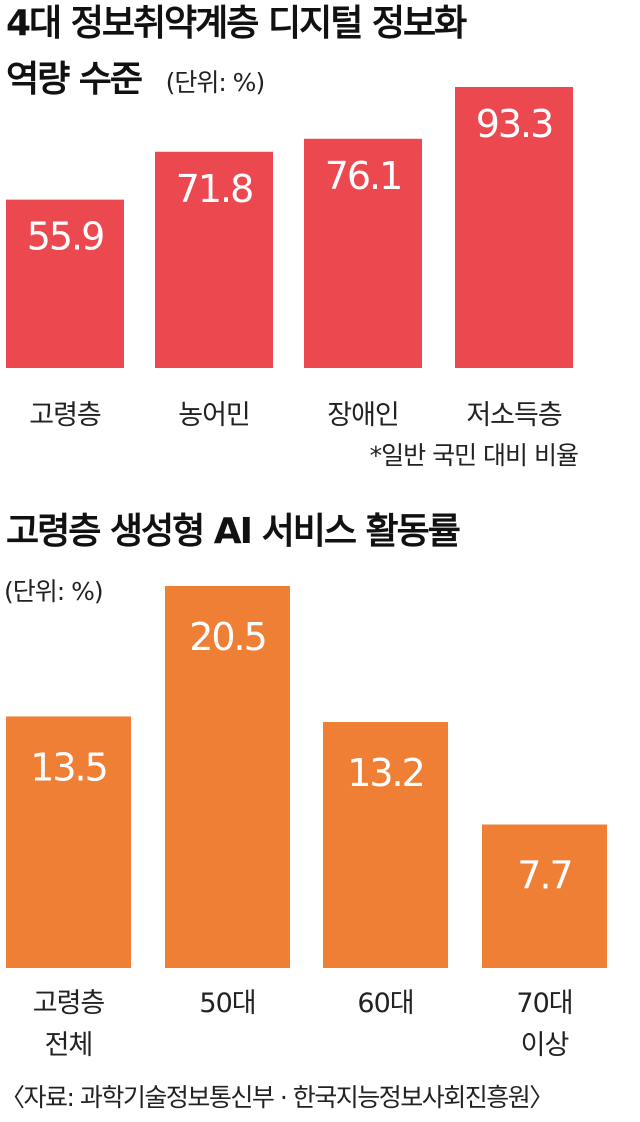 This screenshot has height=1122, width=640. What do you see at coordinates (363, 415) in the screenshot?
I see `chart1-category-label-3: 장애인` at bounding box center [363, 415].